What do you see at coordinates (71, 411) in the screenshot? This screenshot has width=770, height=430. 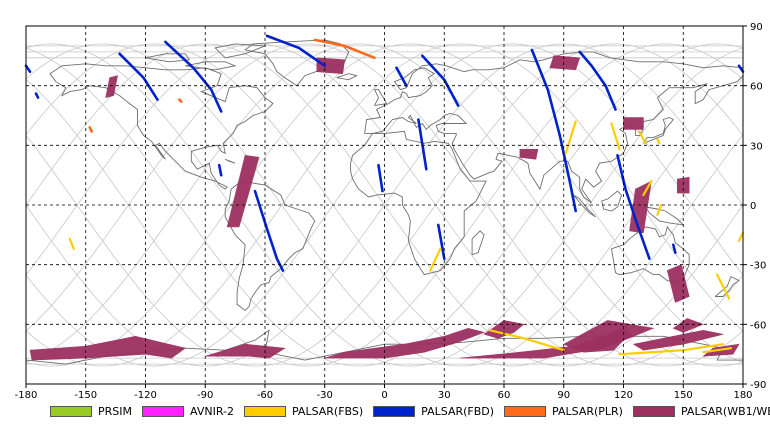 I see `legend-swatch-prsim` at bounding box center [71, 411].